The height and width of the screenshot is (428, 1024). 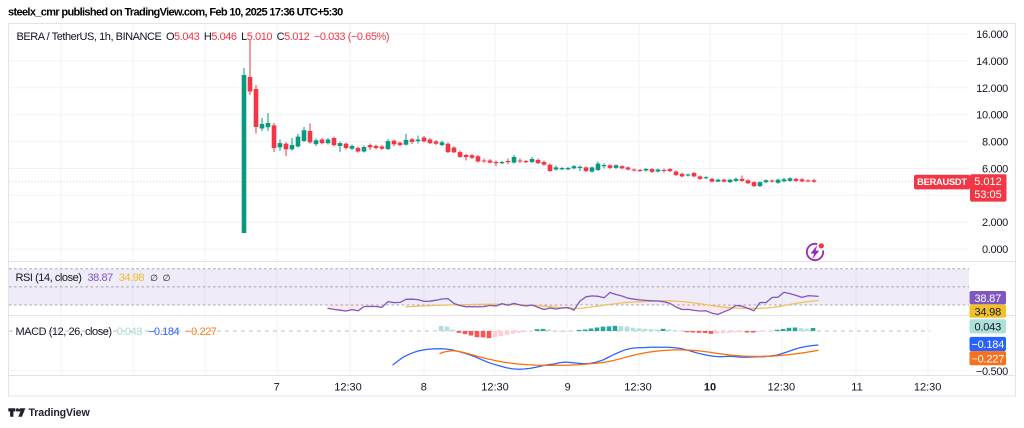 What do you see at coordinates (116, 332) in the screenshot?
I see `svg-text:MACD (12, 26, close)0.043−0.18: MACD (12, 26, close) 0.043 −0.184 −0.227` at bounding box center [116, 332].